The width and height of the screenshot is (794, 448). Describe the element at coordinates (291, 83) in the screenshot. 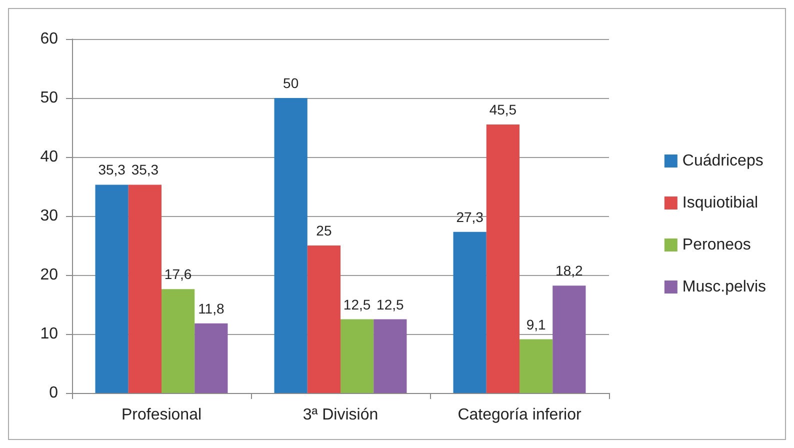

I see `data-label: 50` at that location.